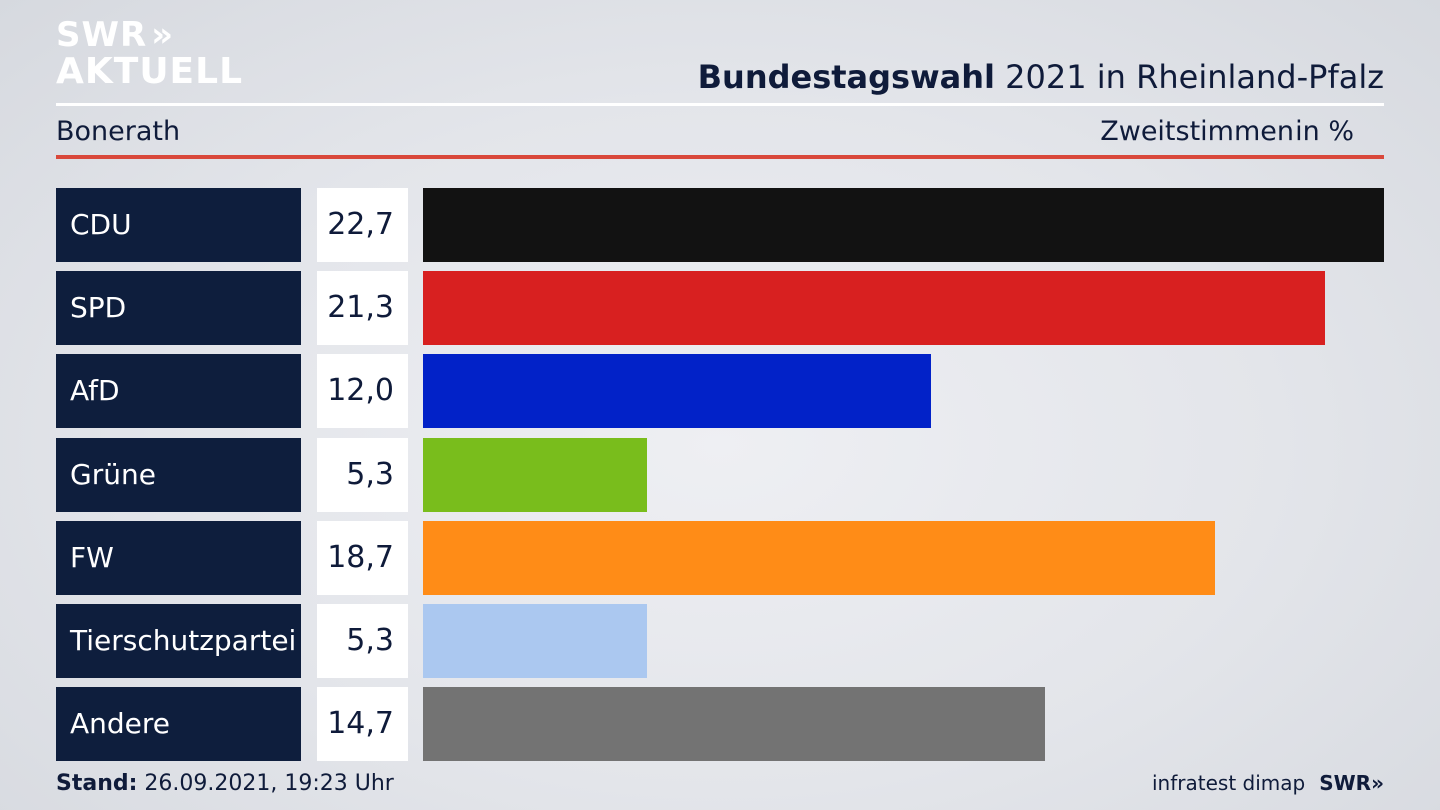 This screenshot has width=1440, height=810. I want to click on chart-row: Andere 14,7, so click(720, 724).